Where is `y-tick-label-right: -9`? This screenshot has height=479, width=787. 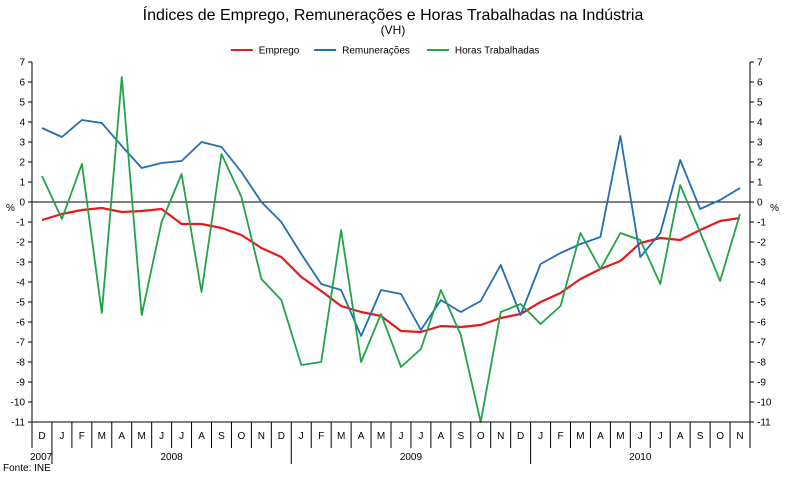
y-tick-label-right: -9 is located at coordinates (761, 383).